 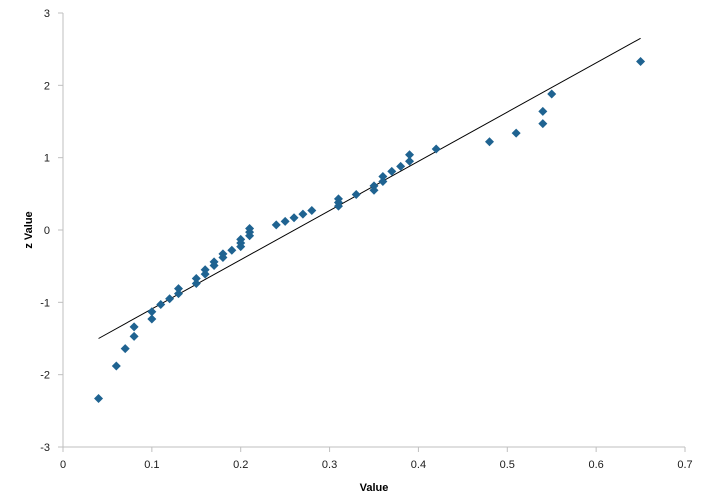 I want to click on y-tick-label: 2, so click(x=47, y=86).